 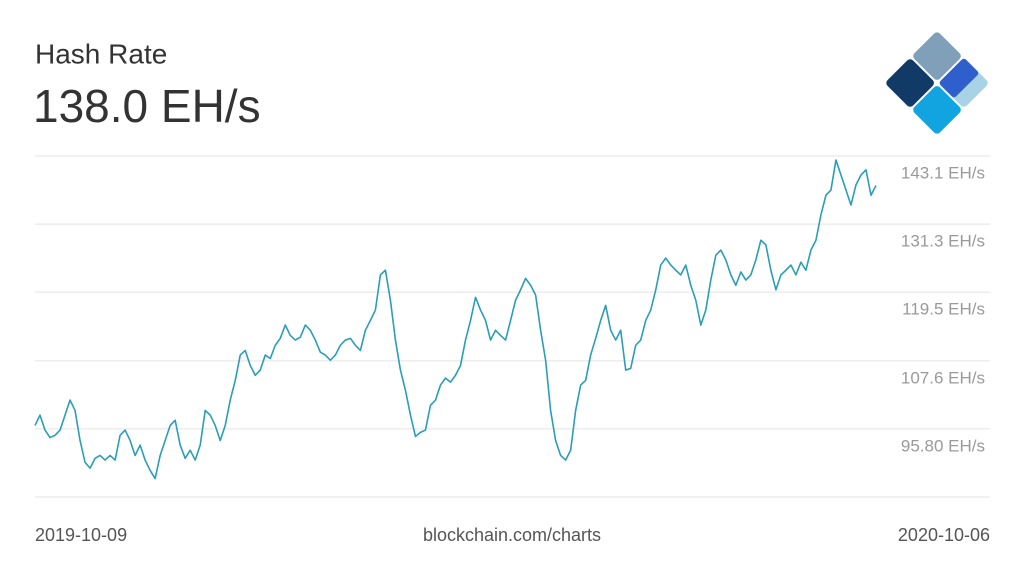 I want to click on y-tick-label: 119.5 EH/s, so click(x=943, y=309).